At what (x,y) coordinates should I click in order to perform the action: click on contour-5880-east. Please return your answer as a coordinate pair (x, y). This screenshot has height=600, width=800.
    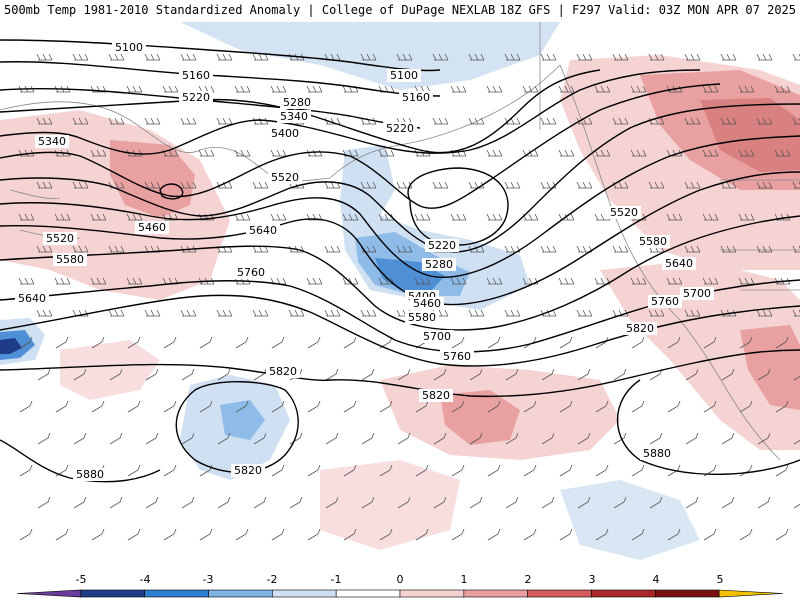
    Looking at the image, I should click on (708, 427).